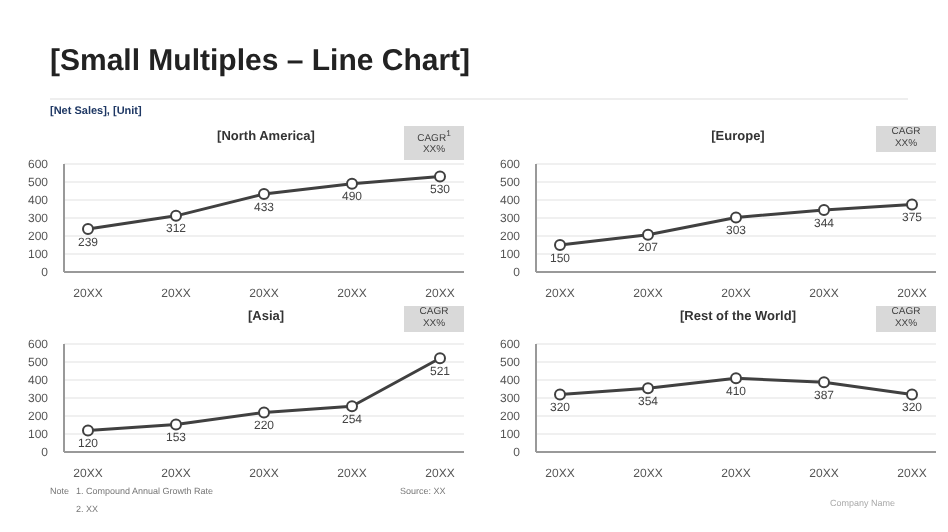  I want to click on text: [Small Multiples – Line Chart], so click(260, 61).